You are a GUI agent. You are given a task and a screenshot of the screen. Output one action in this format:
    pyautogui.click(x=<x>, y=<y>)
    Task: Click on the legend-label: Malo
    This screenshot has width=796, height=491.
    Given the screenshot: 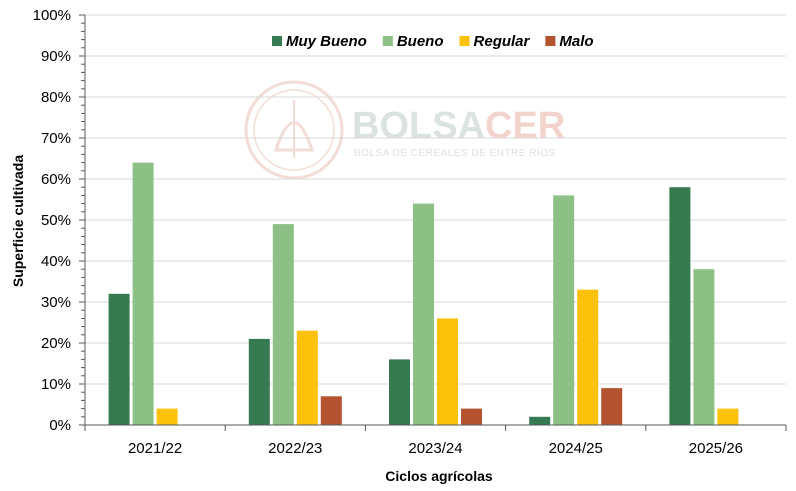 What is the action you would take?
    pyautogui.click(x=576, y=41)
    